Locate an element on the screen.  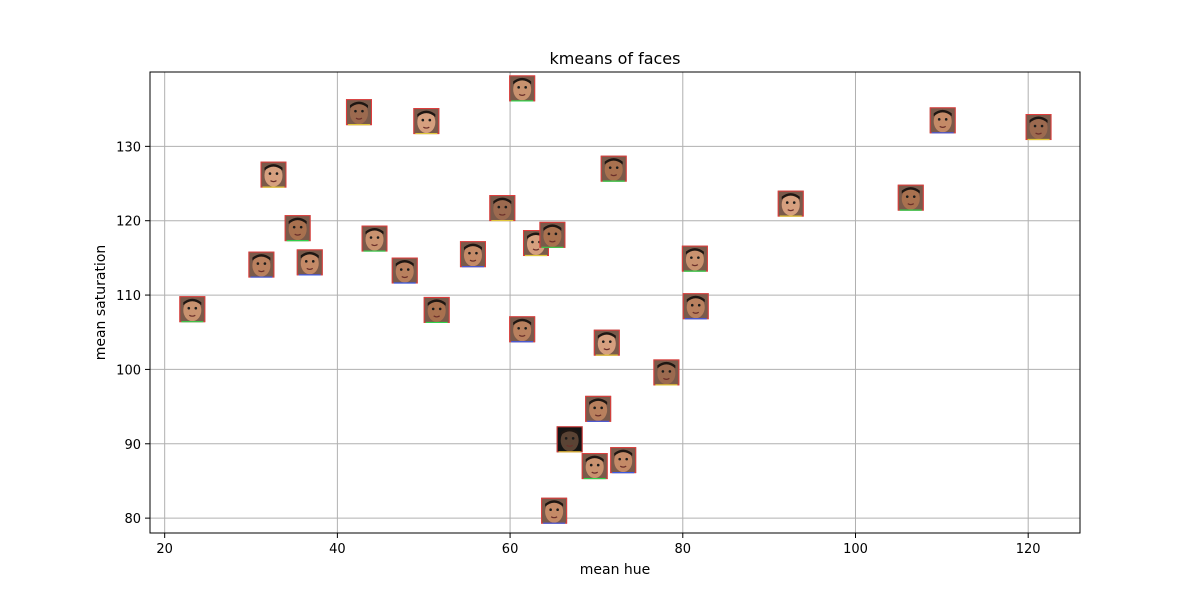
x-axis-label: mean hue is located at coordinates (615, 570).